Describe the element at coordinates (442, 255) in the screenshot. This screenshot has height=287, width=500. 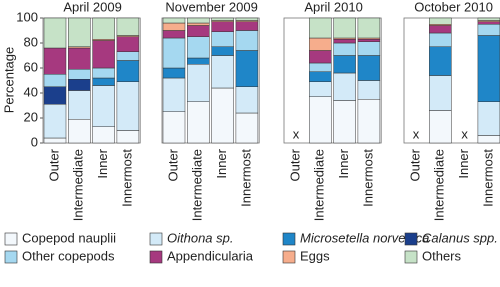
I see `legend-label: Others` at that location.